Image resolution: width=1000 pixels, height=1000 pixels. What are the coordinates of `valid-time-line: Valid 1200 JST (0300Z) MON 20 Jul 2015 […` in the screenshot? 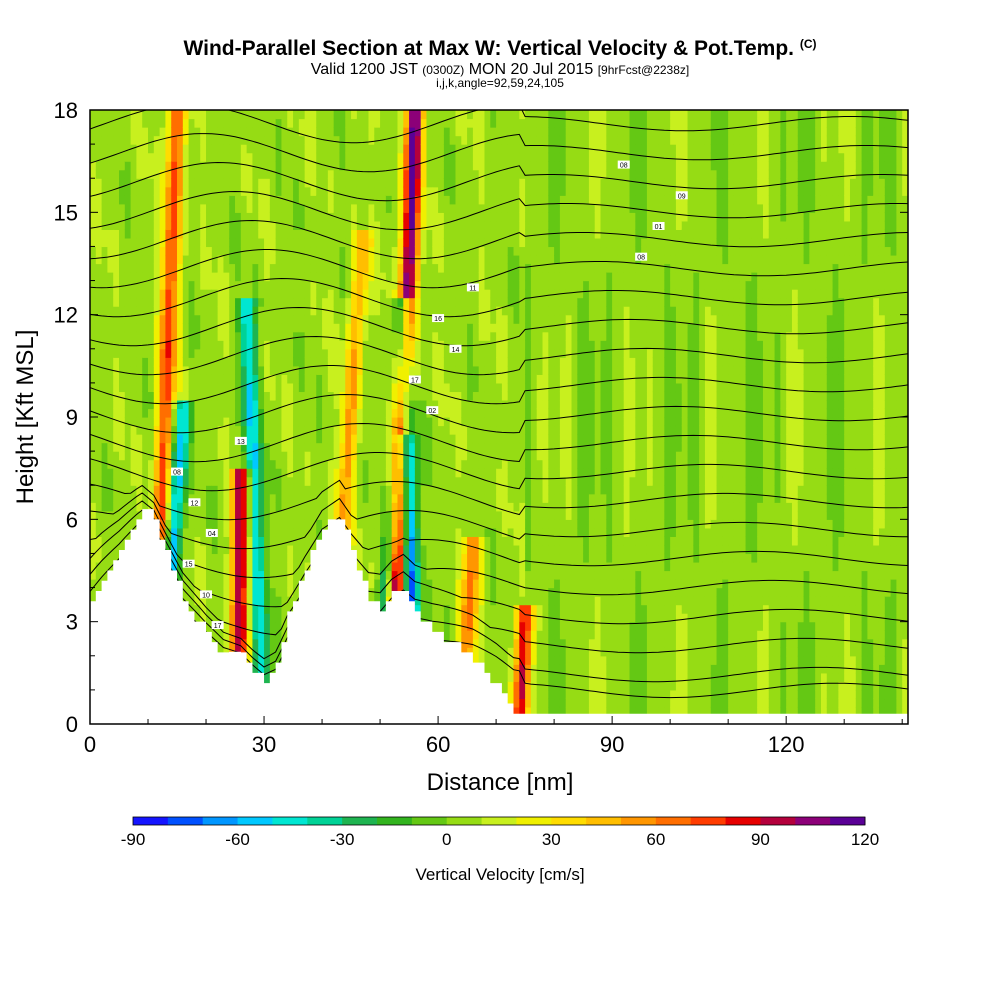 It's located at (500, 70).